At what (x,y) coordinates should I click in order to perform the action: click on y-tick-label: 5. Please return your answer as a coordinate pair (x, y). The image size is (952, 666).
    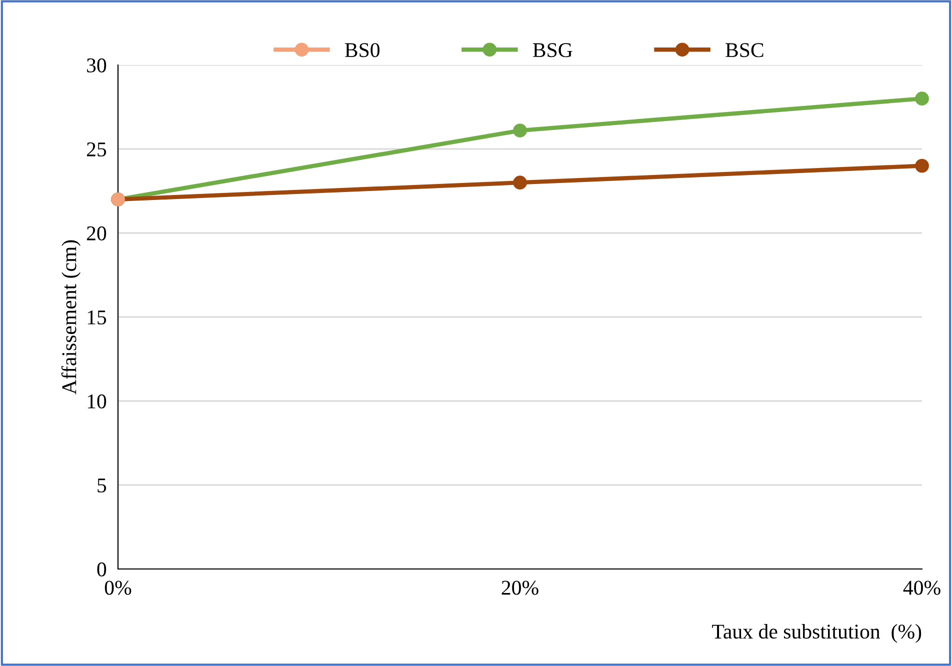
    Looking at the image, I should click on (102, 485).